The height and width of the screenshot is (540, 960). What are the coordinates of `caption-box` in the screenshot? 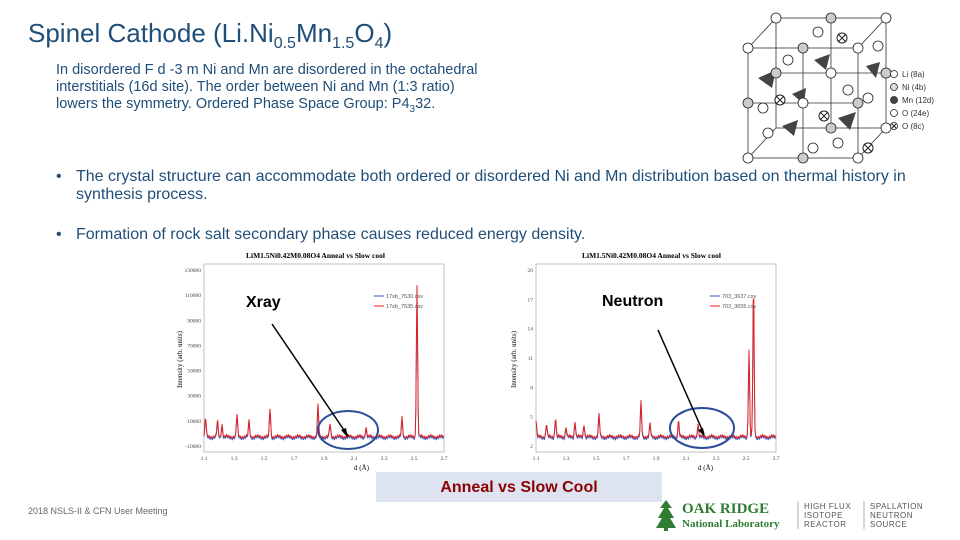 It's located at (519, 487).